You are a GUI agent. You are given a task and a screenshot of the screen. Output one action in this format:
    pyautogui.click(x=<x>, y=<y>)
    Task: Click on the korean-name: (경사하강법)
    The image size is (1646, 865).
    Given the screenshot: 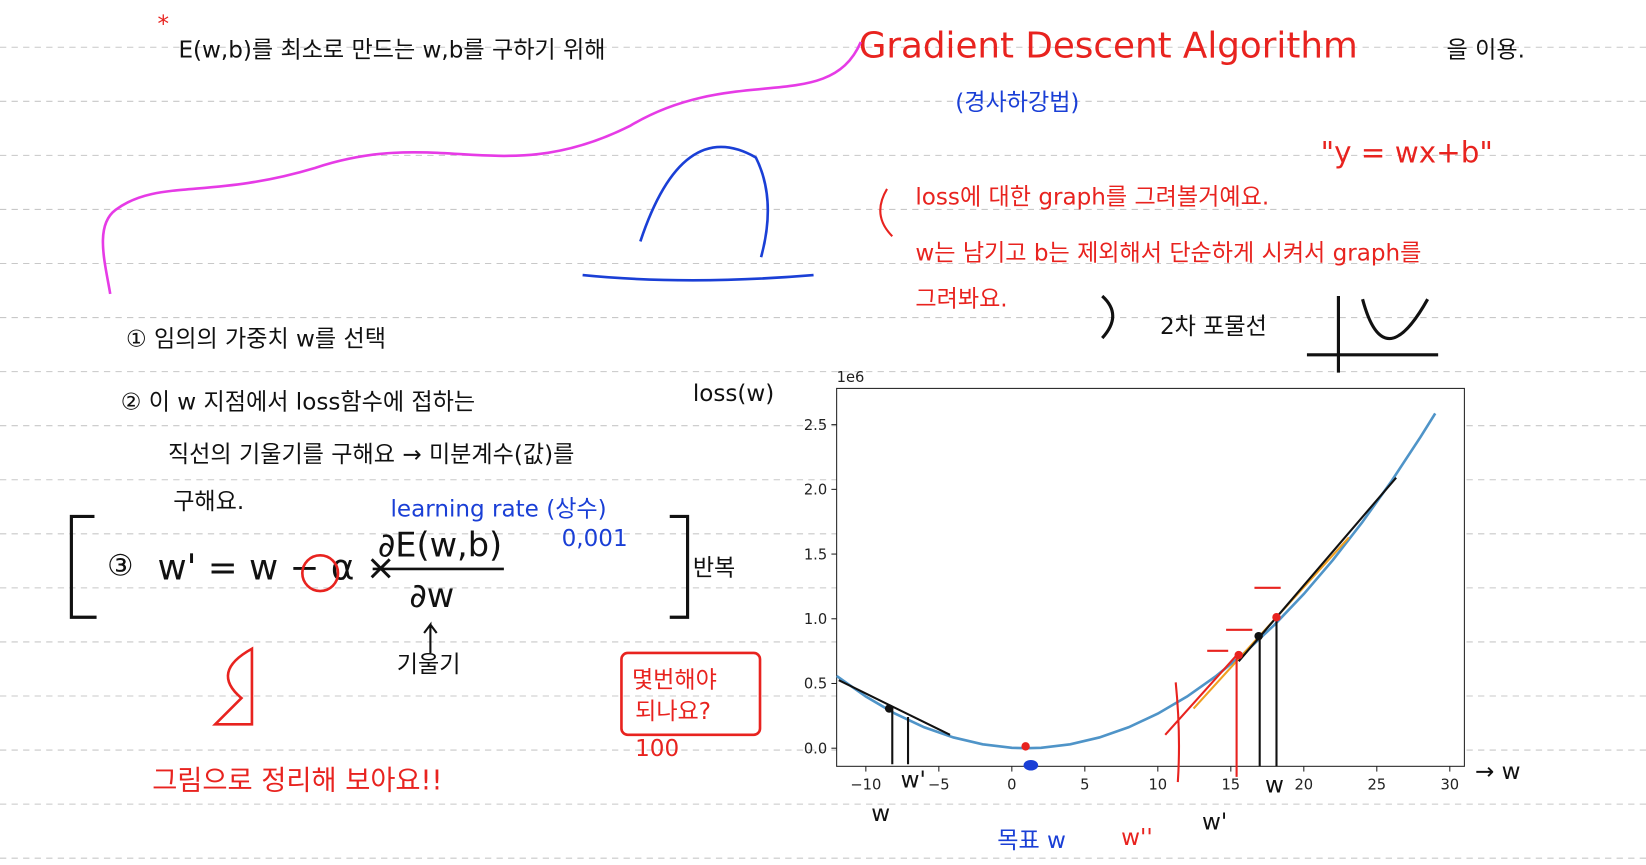 What is the action you would take?
    pyautogui.click(x=1017, y=103)
    